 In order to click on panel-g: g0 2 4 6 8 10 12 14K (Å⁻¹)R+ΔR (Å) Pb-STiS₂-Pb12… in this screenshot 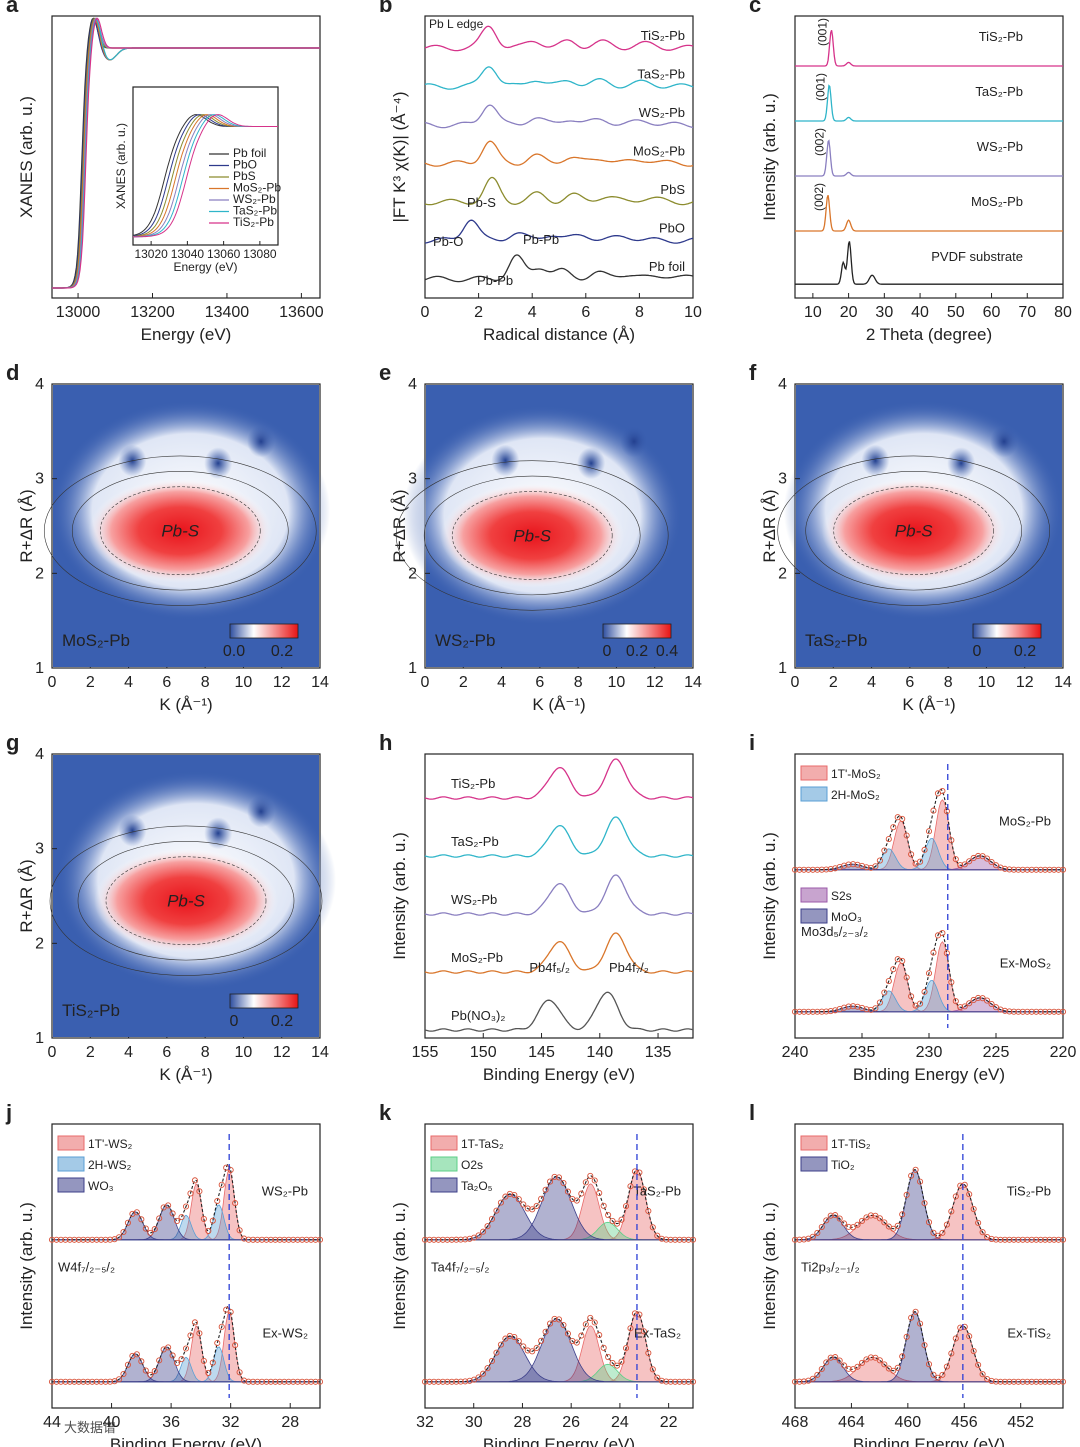, I will do `click(171, 907)`.